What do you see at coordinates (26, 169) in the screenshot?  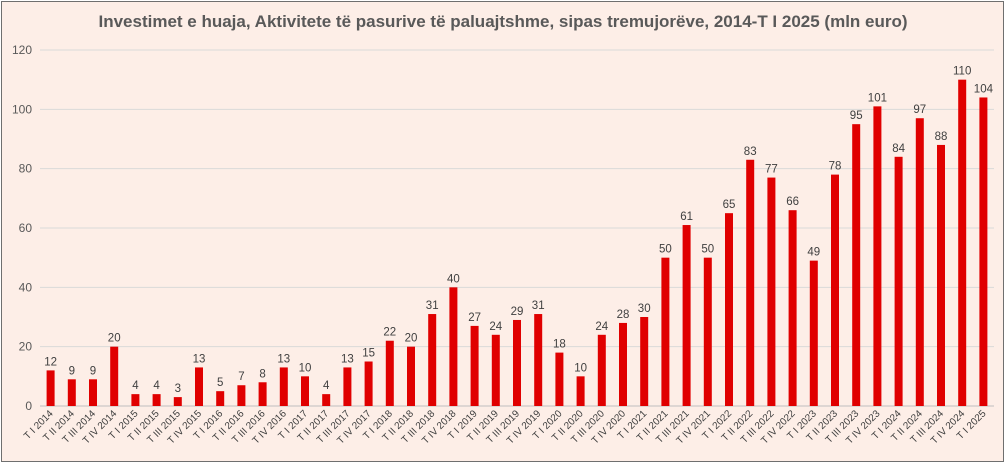 I see `y-tick-label: 80` at bounding box center [26, 169].